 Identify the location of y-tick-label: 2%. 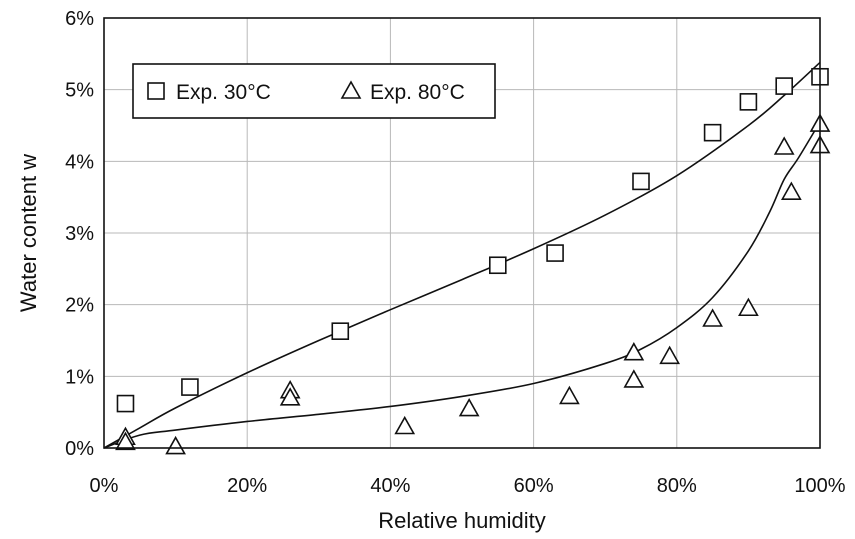
(79, 306).